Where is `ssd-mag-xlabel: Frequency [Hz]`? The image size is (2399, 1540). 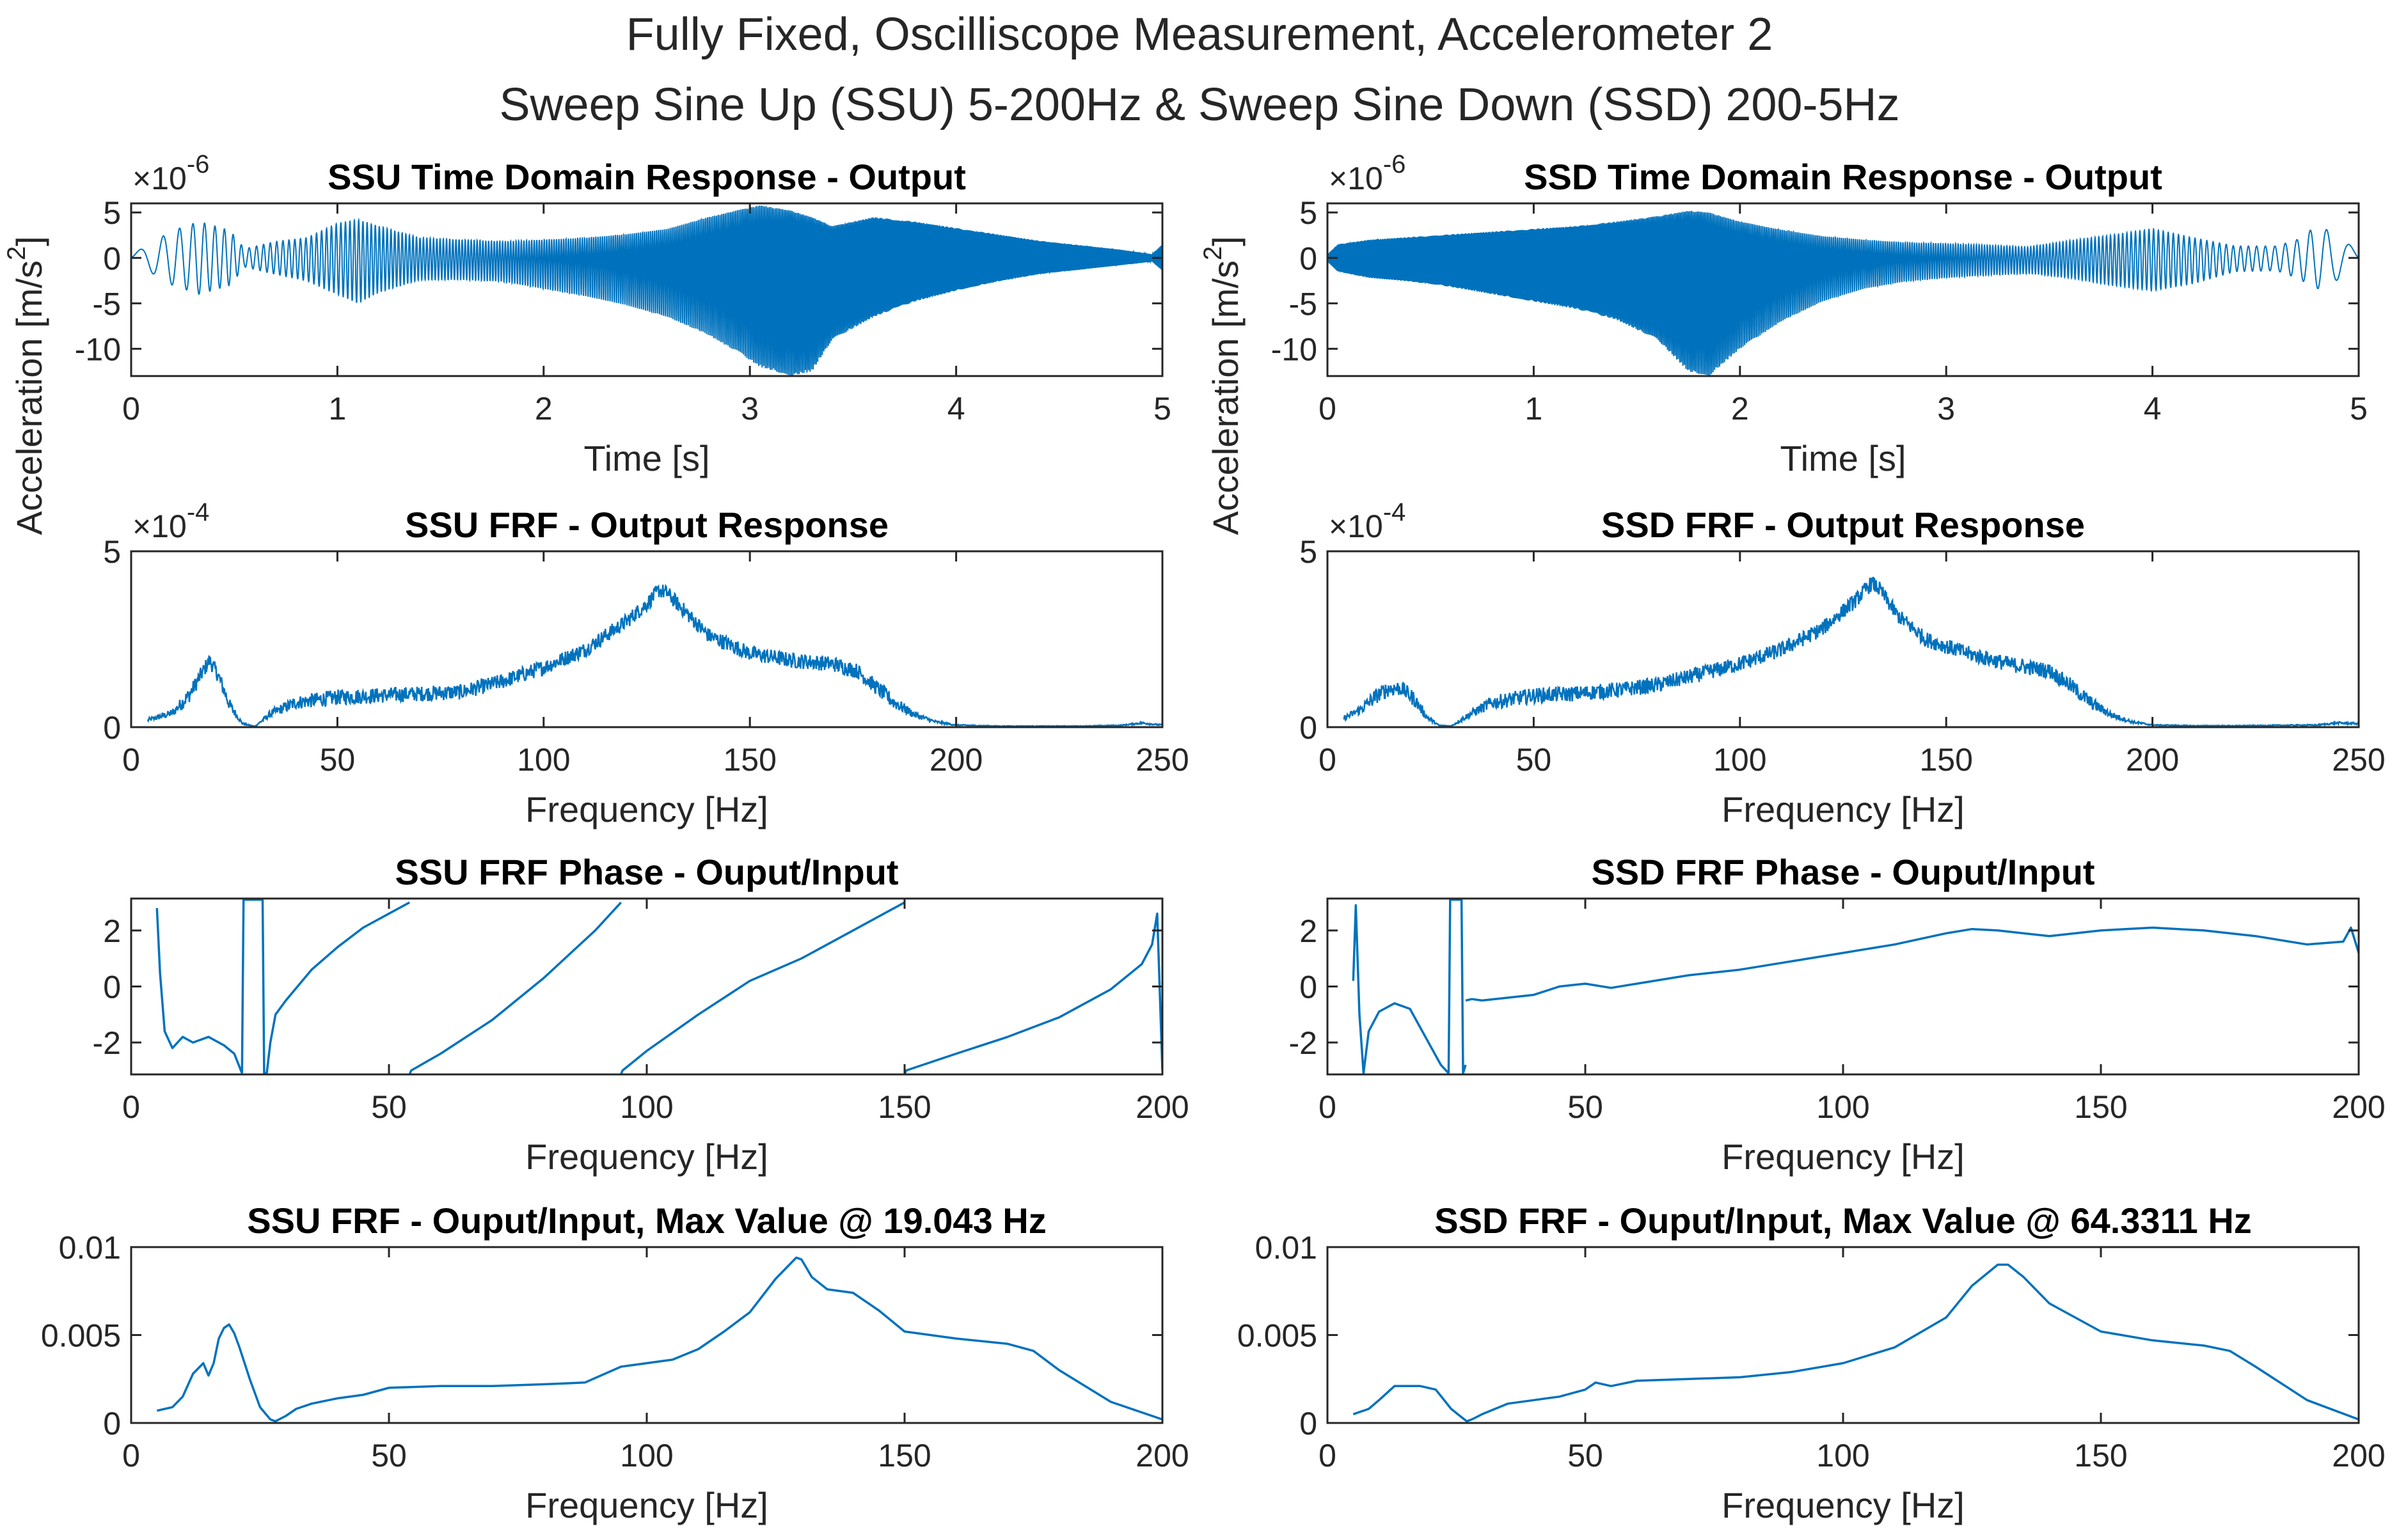
ssd-mag-xlabel: Frequency [Hz] is located at coordinates (1843, 1505).